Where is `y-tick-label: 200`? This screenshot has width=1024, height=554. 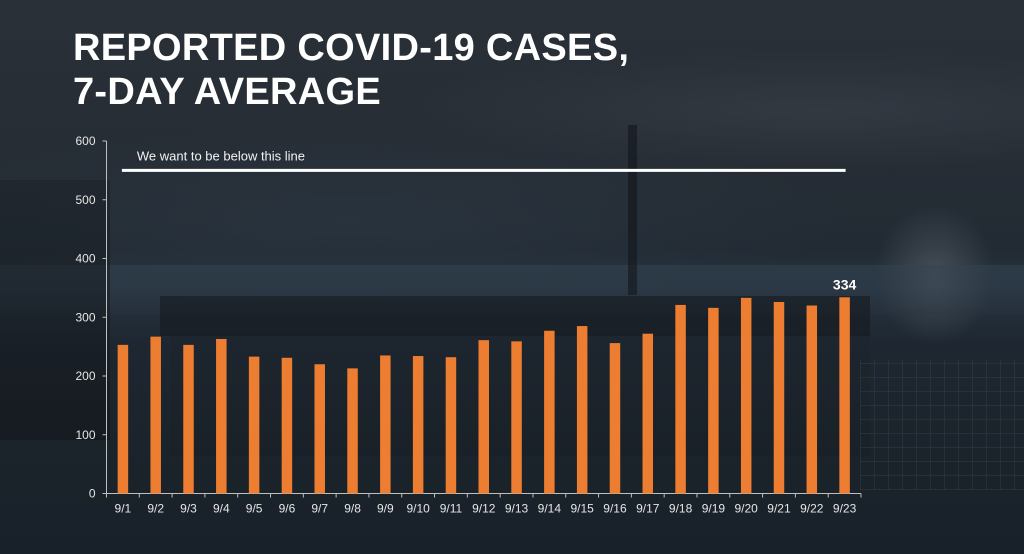 y-tick-label: 200 is located at coordinates (85, 376).